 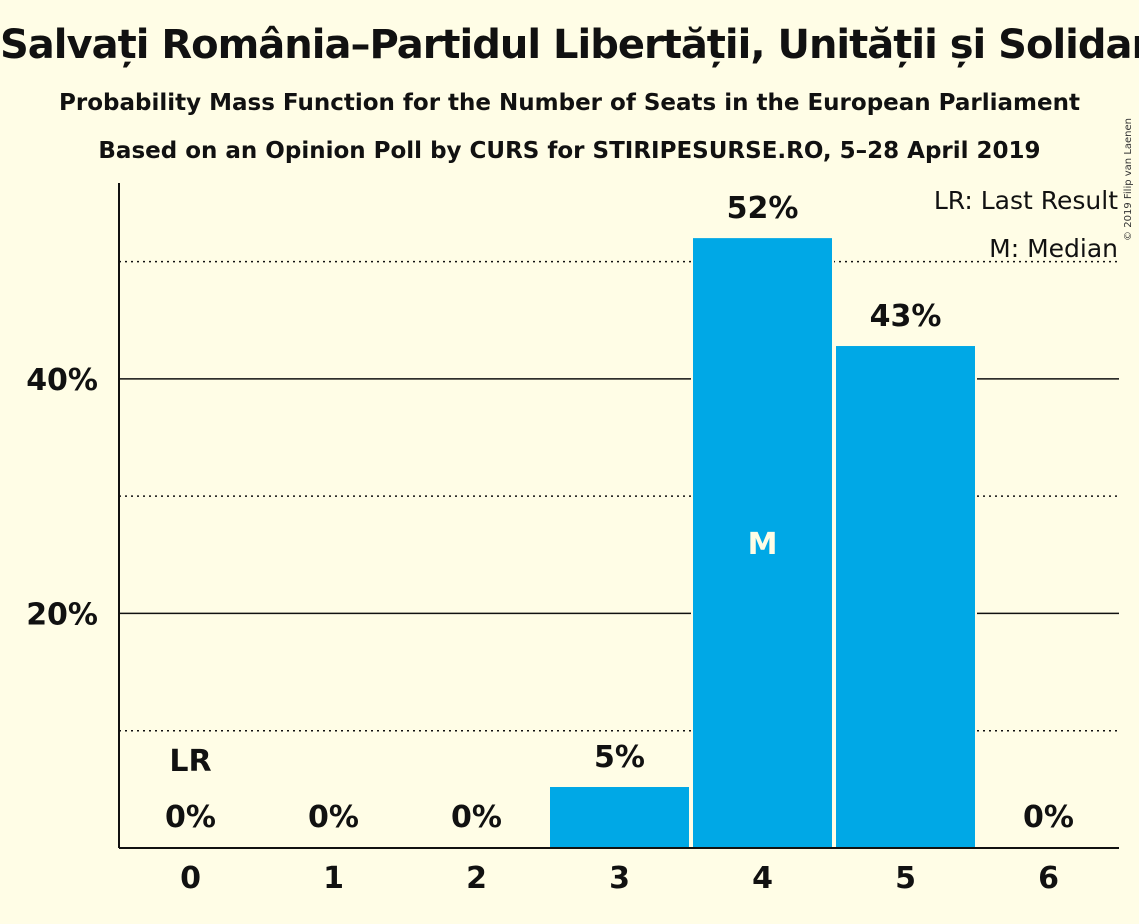 I want to click on data-label: 43%, so click(x=906, y=316).